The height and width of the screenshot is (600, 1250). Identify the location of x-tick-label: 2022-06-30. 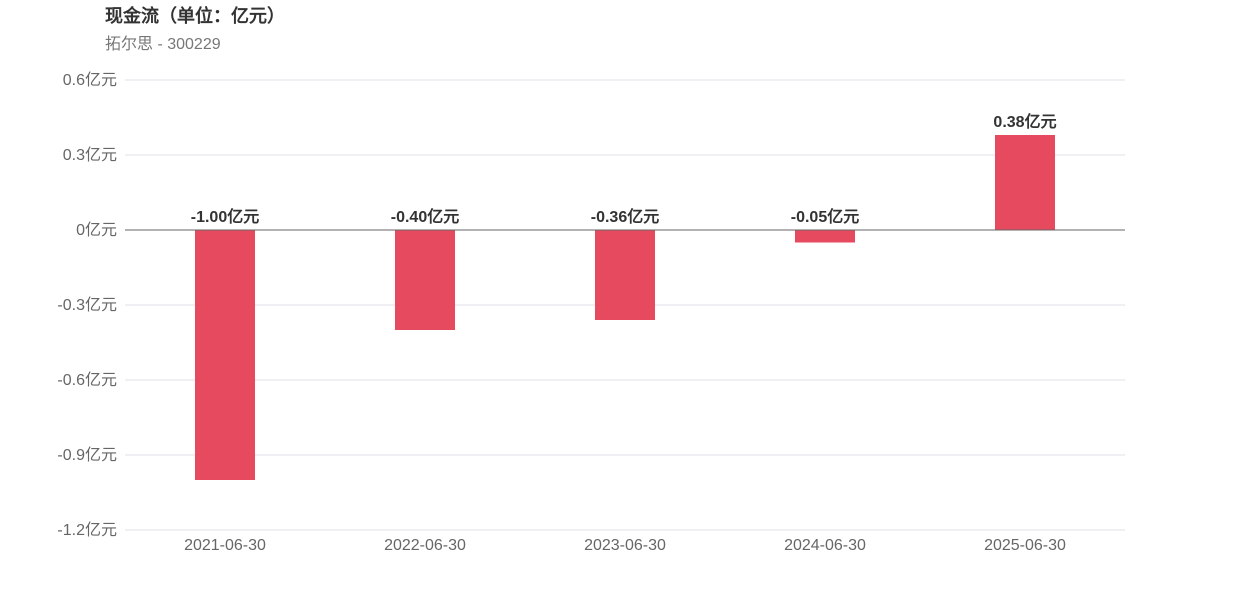
(425, 545).